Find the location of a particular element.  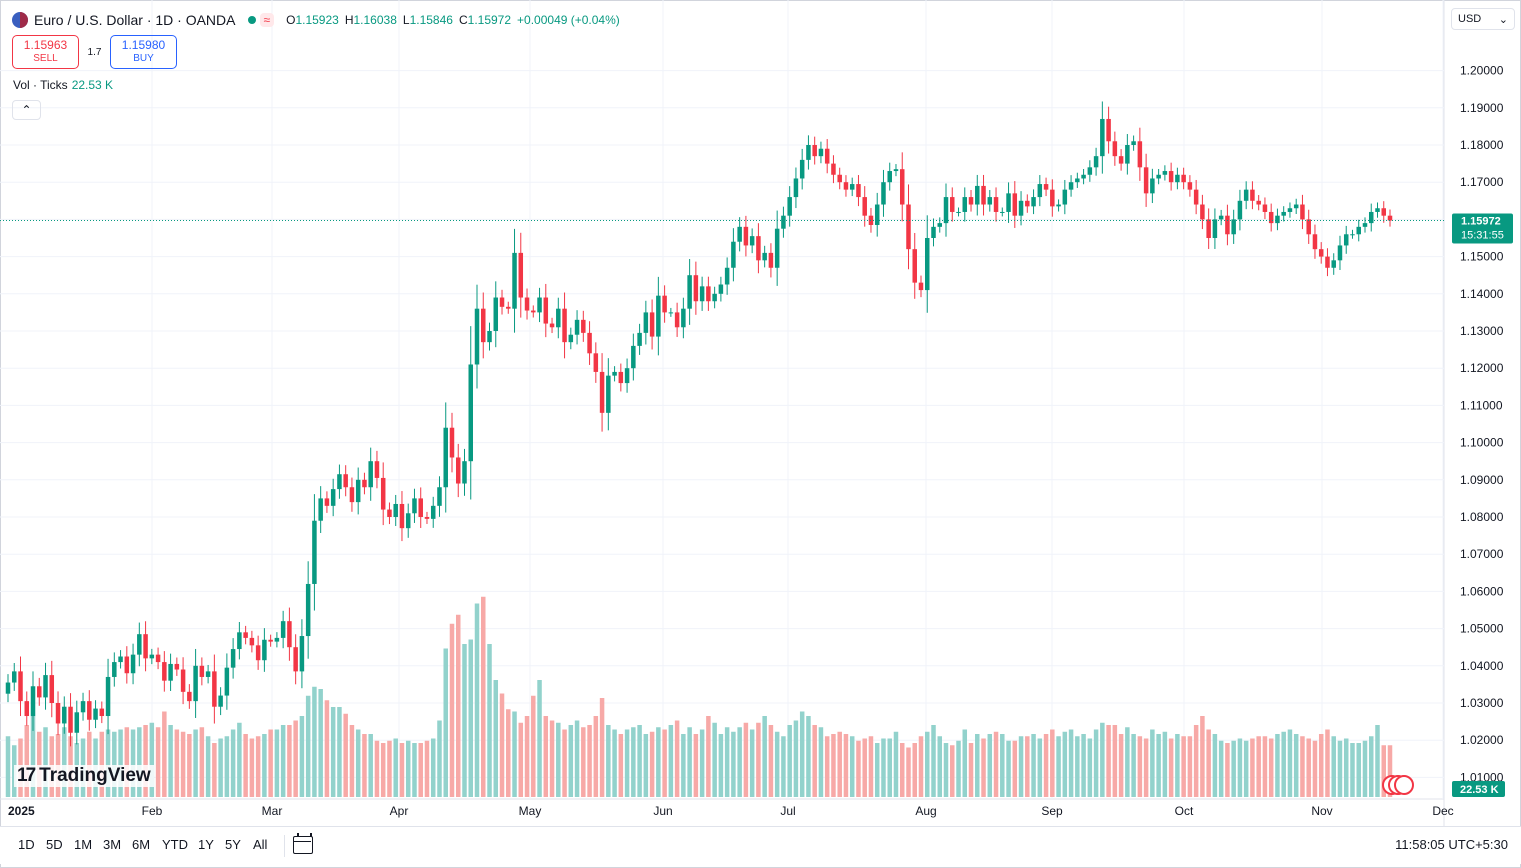

range-ytd-button: YTD is located at coordinates (175, 844).